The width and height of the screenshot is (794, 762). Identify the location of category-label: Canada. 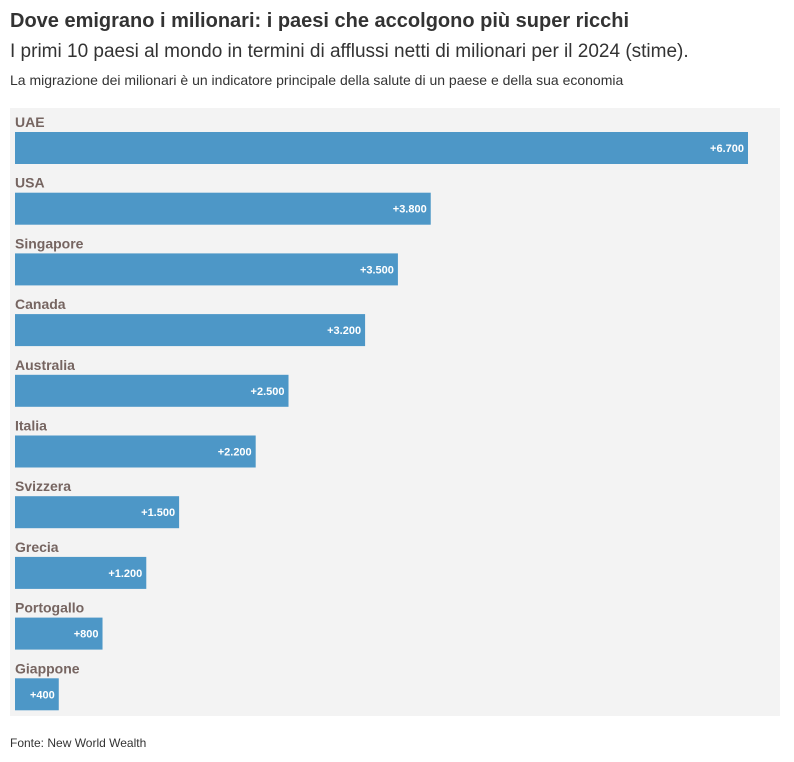
(40, 304).